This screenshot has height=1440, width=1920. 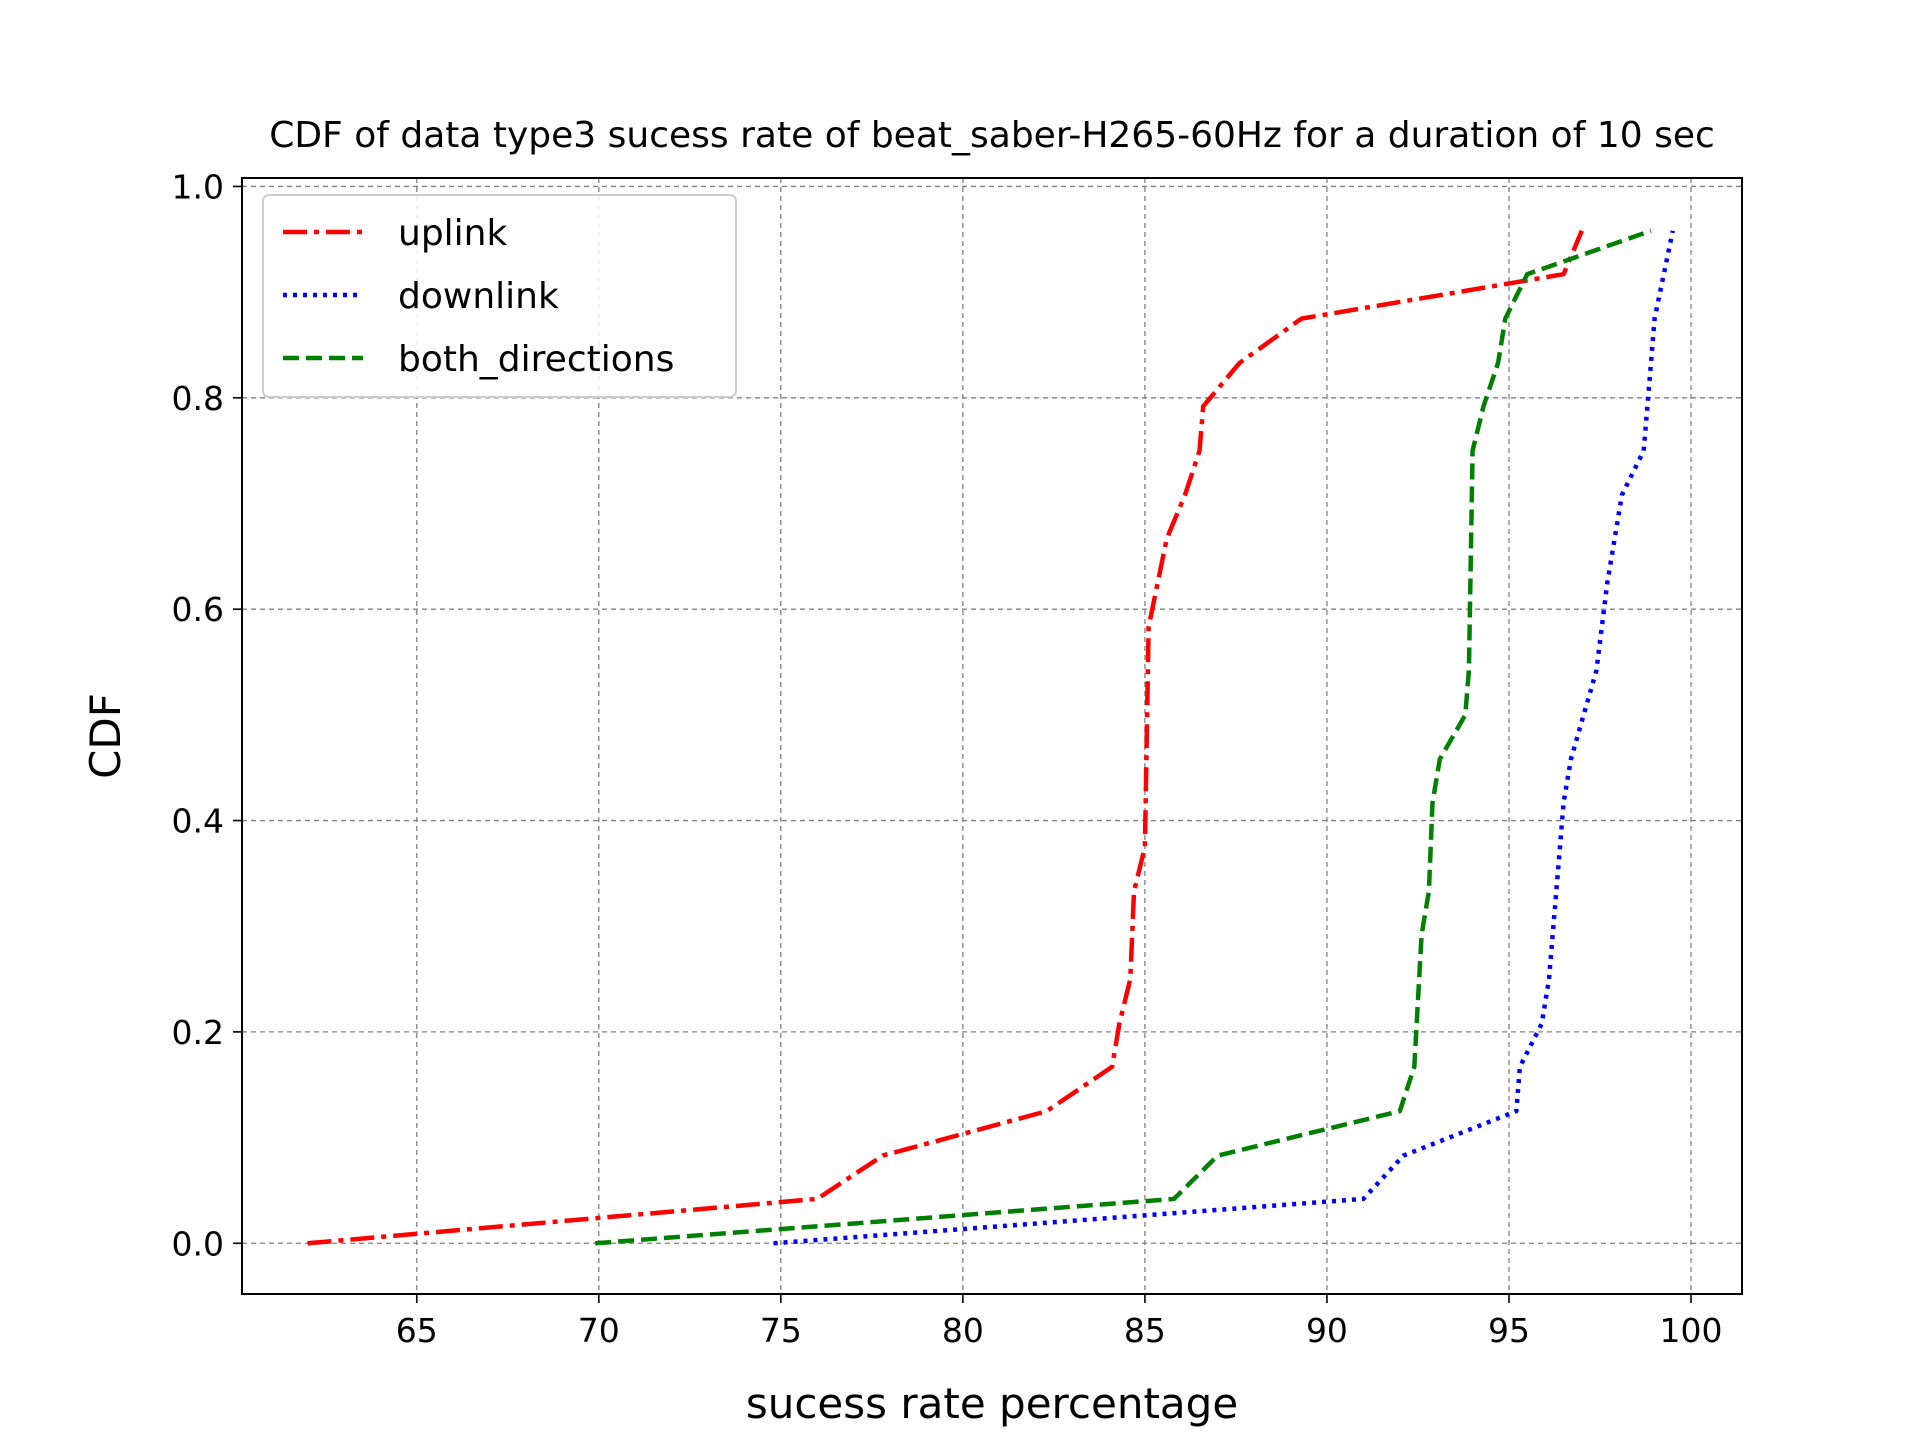 I want to click on legend-label-downlink: downlink, so click(x=478, y=296).